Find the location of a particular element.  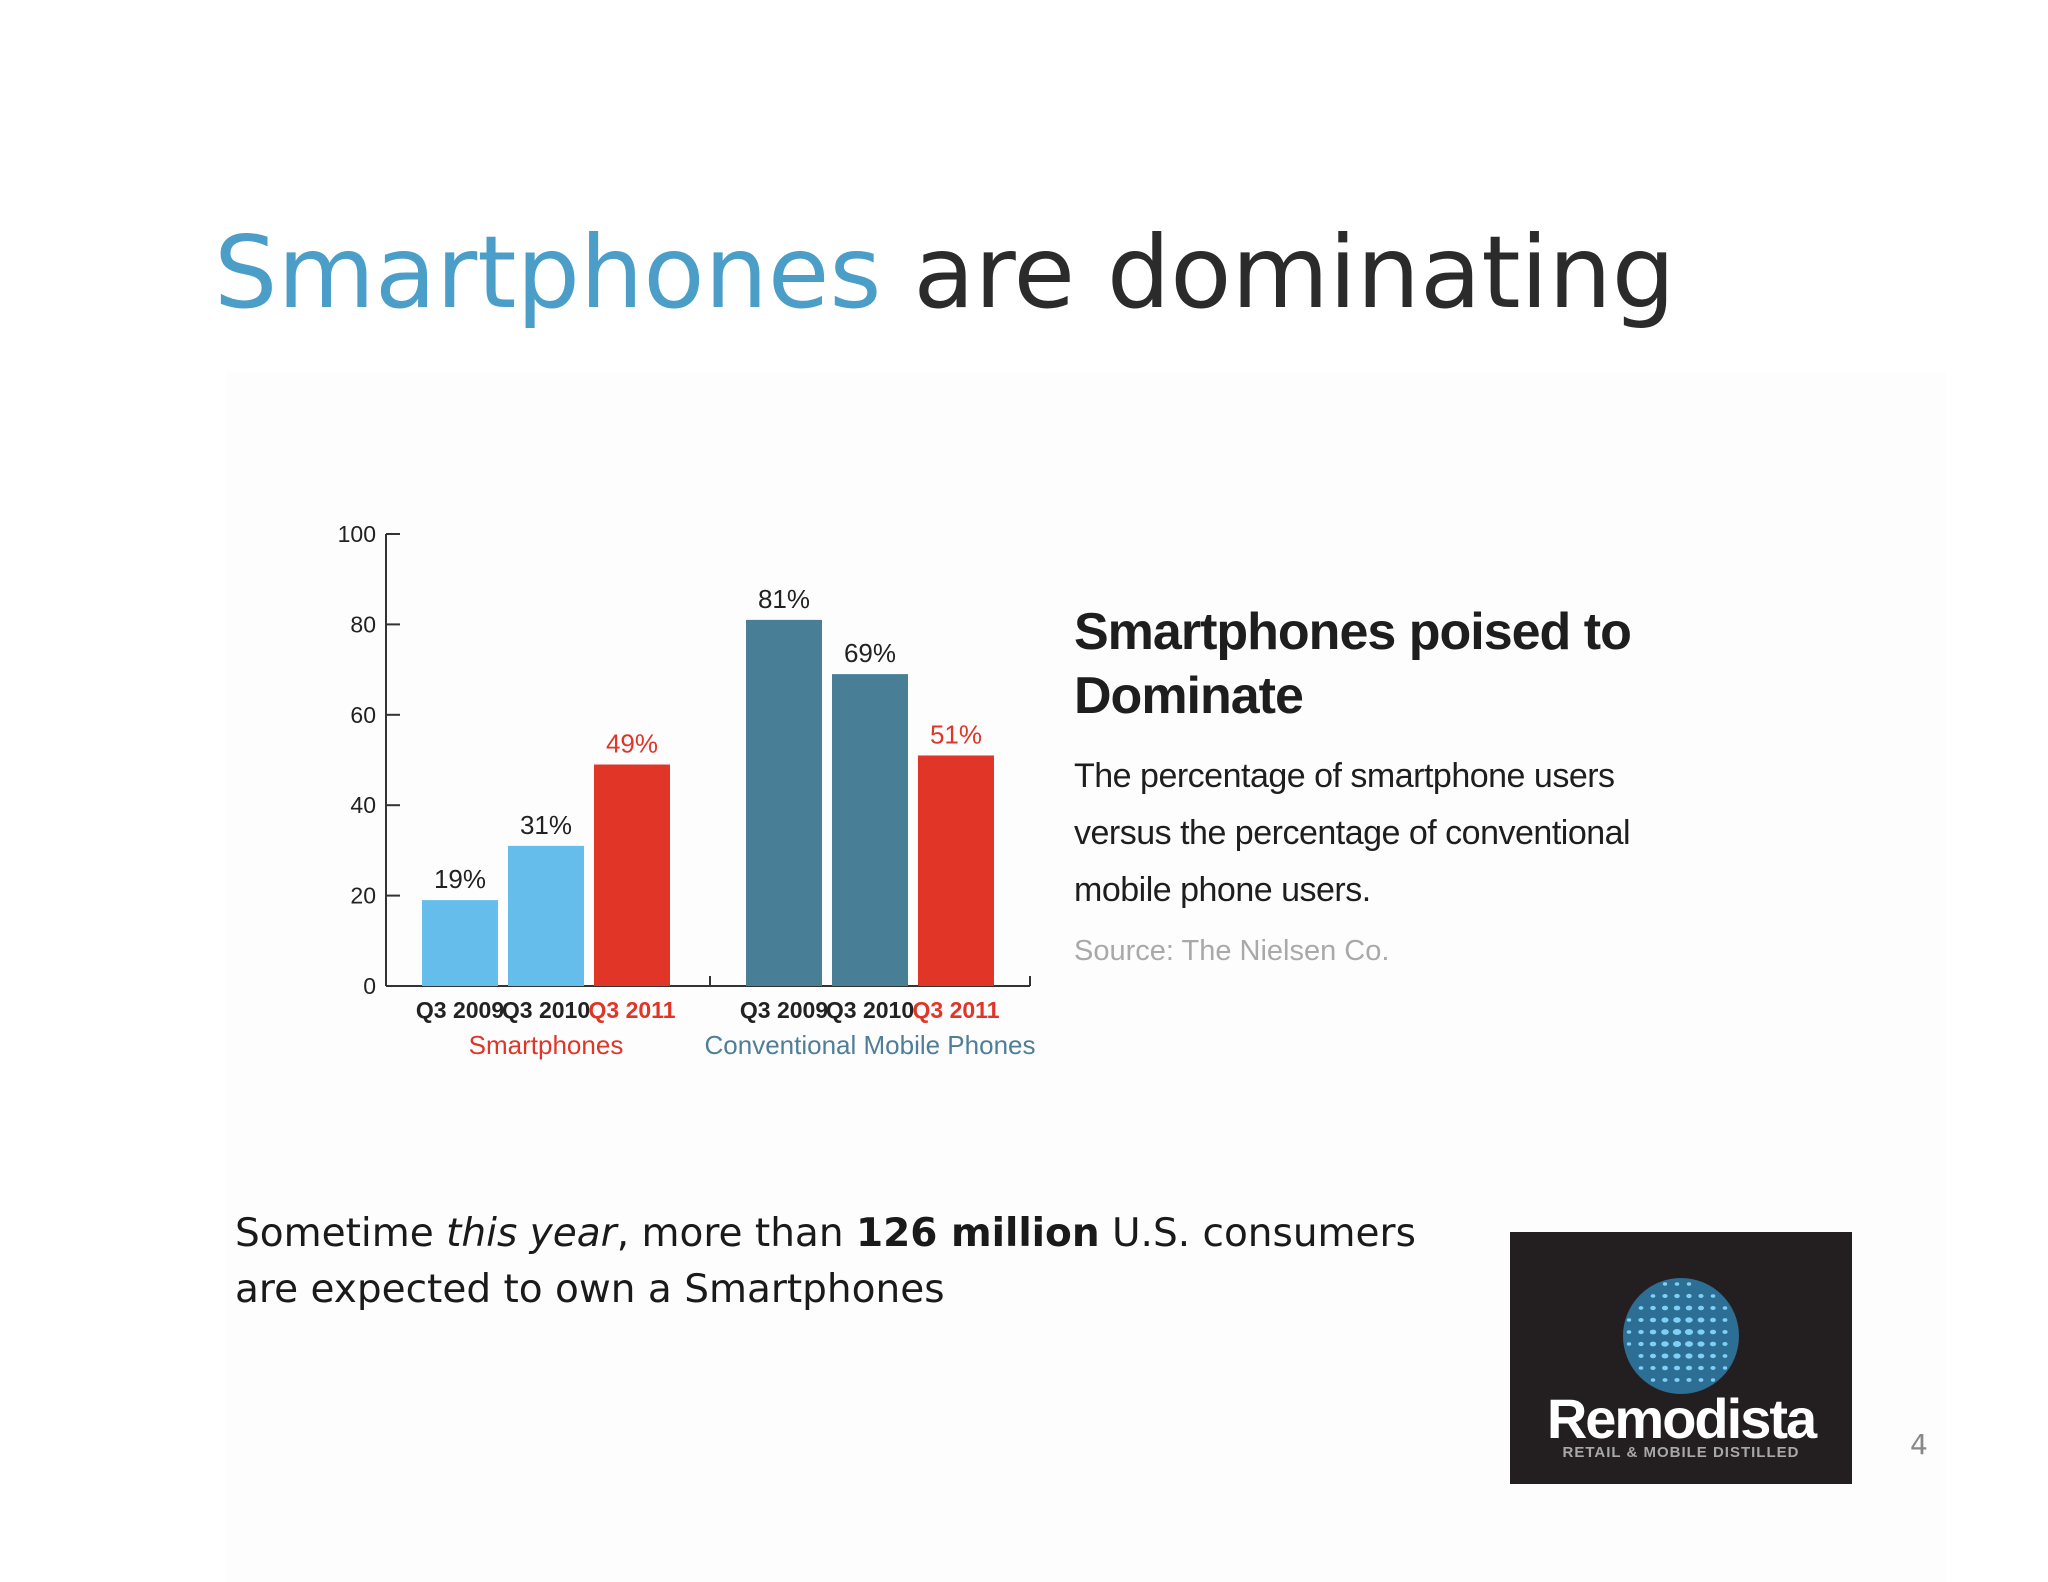

chart-source: Source: The Nielsen Co. is located at coordinates (1232, 951).